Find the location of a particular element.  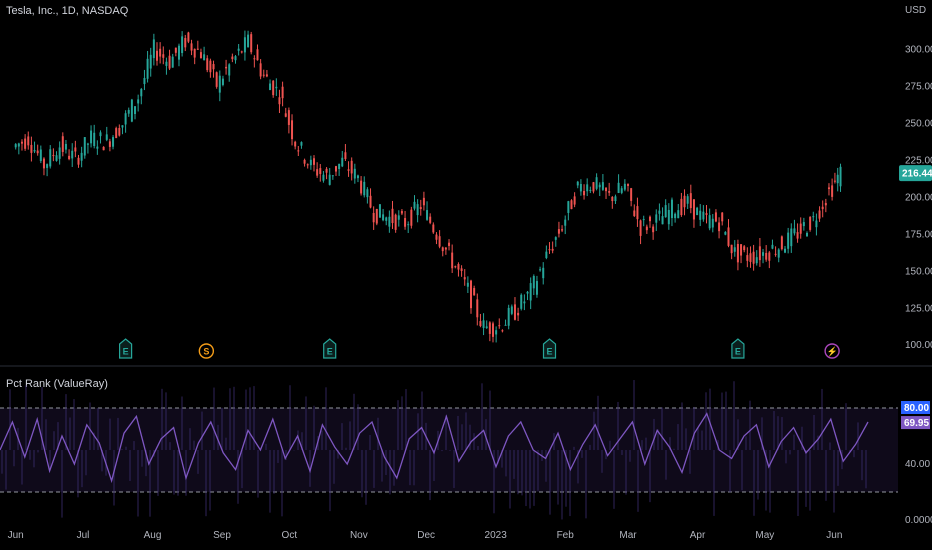

time-tick-label: Nov is located at coordinates (359, 535).